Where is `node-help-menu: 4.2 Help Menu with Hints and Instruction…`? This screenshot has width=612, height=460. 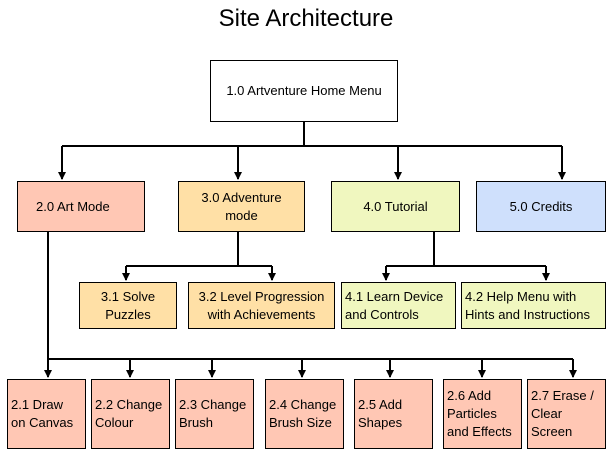
node-help-menu: 4.2 Help Menu with Hints and Instruction… is located at coordinates (533, 305).